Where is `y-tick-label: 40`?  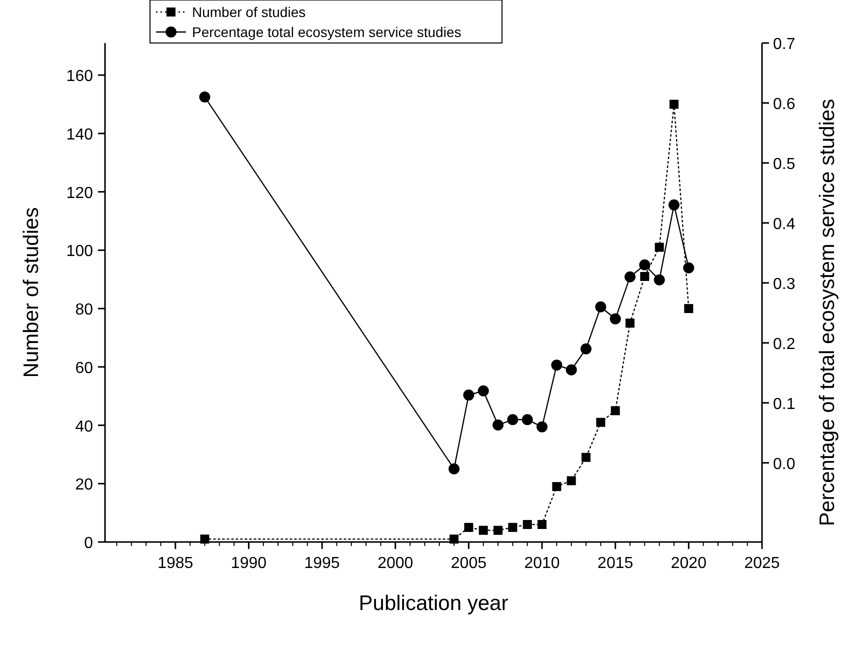 y-tick-label: 40 is located at coordinates (84, 427).